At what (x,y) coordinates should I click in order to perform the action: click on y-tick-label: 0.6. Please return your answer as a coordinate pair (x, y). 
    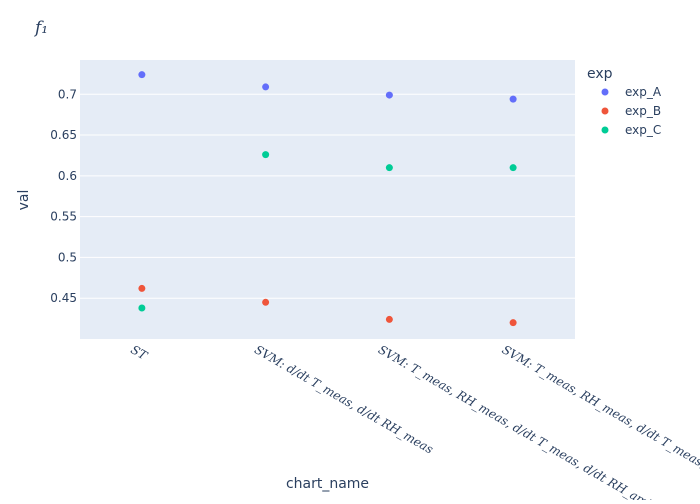
    Looking at the image, I should click on (67, 176).